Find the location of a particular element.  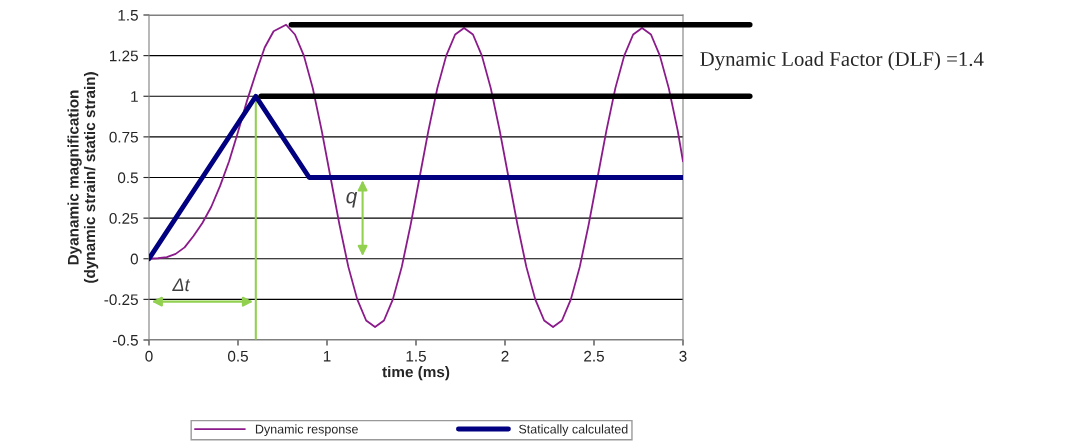

y-axis-title: Dyanamic magnification (dynamic strain/ static strain) is located at coordinates (83, 177).